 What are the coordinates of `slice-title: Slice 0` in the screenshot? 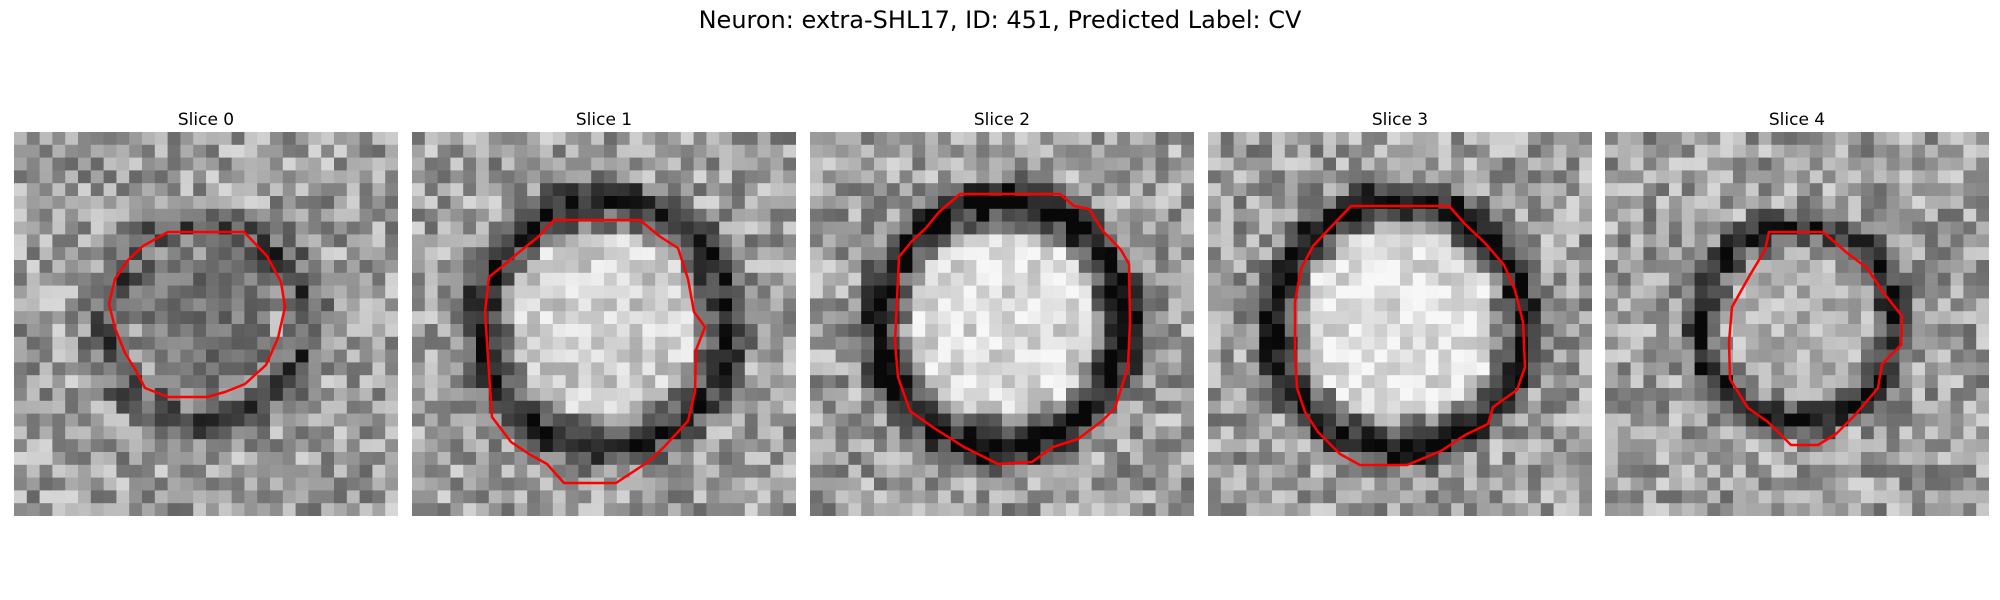 It's located at (206, 120).